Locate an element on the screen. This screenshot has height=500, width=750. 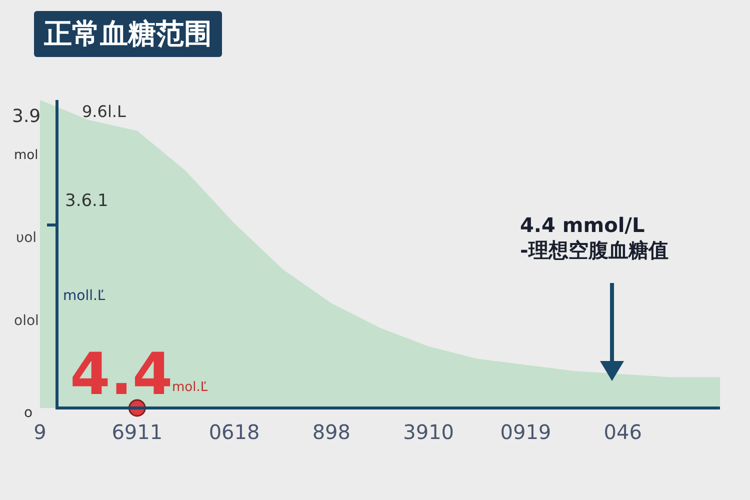
annotation: moll.Ľ is located at coordinates (84, 297).